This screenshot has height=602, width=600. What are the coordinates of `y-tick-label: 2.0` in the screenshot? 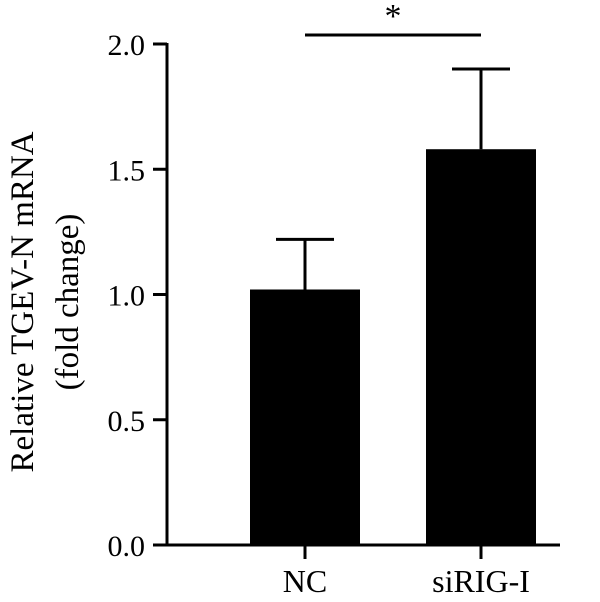 It's located at (127, 45).